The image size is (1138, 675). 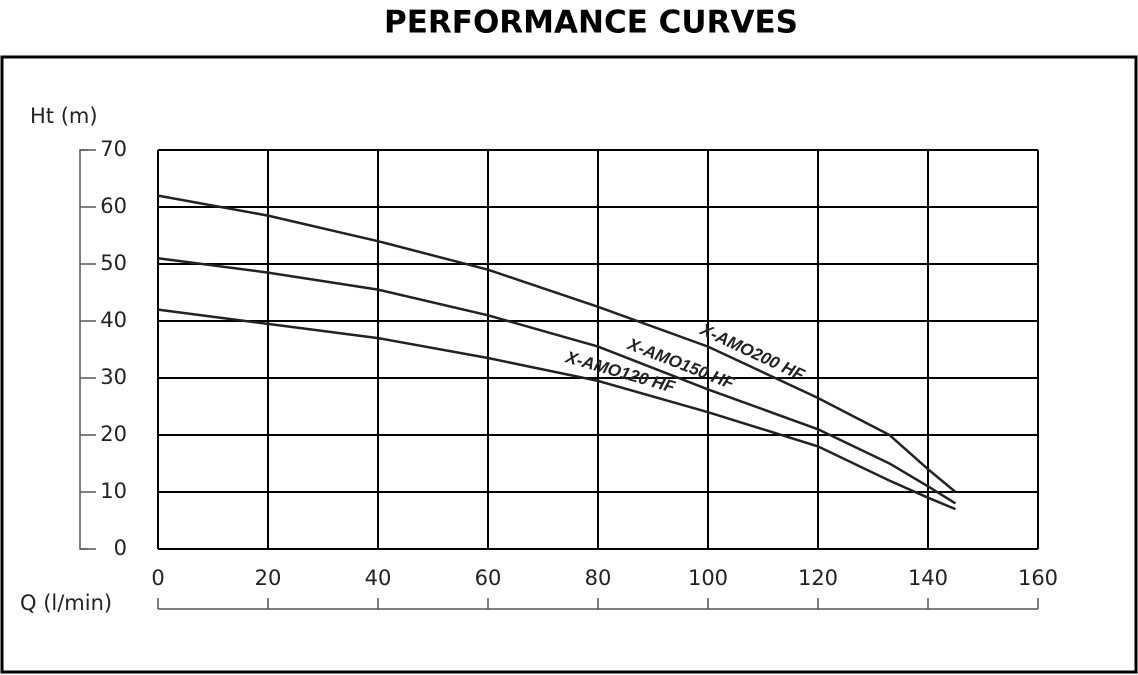 What do you see at coordinates (113, 320) in the screenshot?
I see `y-tick-label: 40` at bounding box center [113, 320].